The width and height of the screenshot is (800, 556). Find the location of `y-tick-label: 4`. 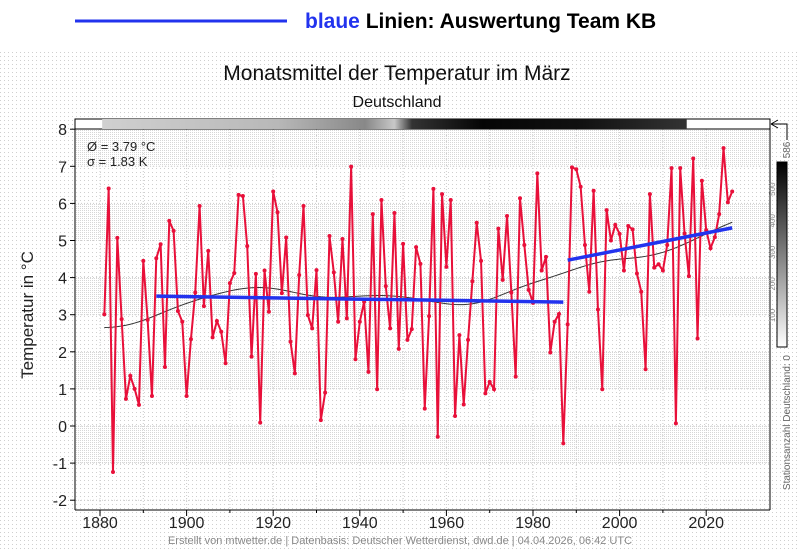

y-tick-label: 4 is located at coordinates (62, 279).